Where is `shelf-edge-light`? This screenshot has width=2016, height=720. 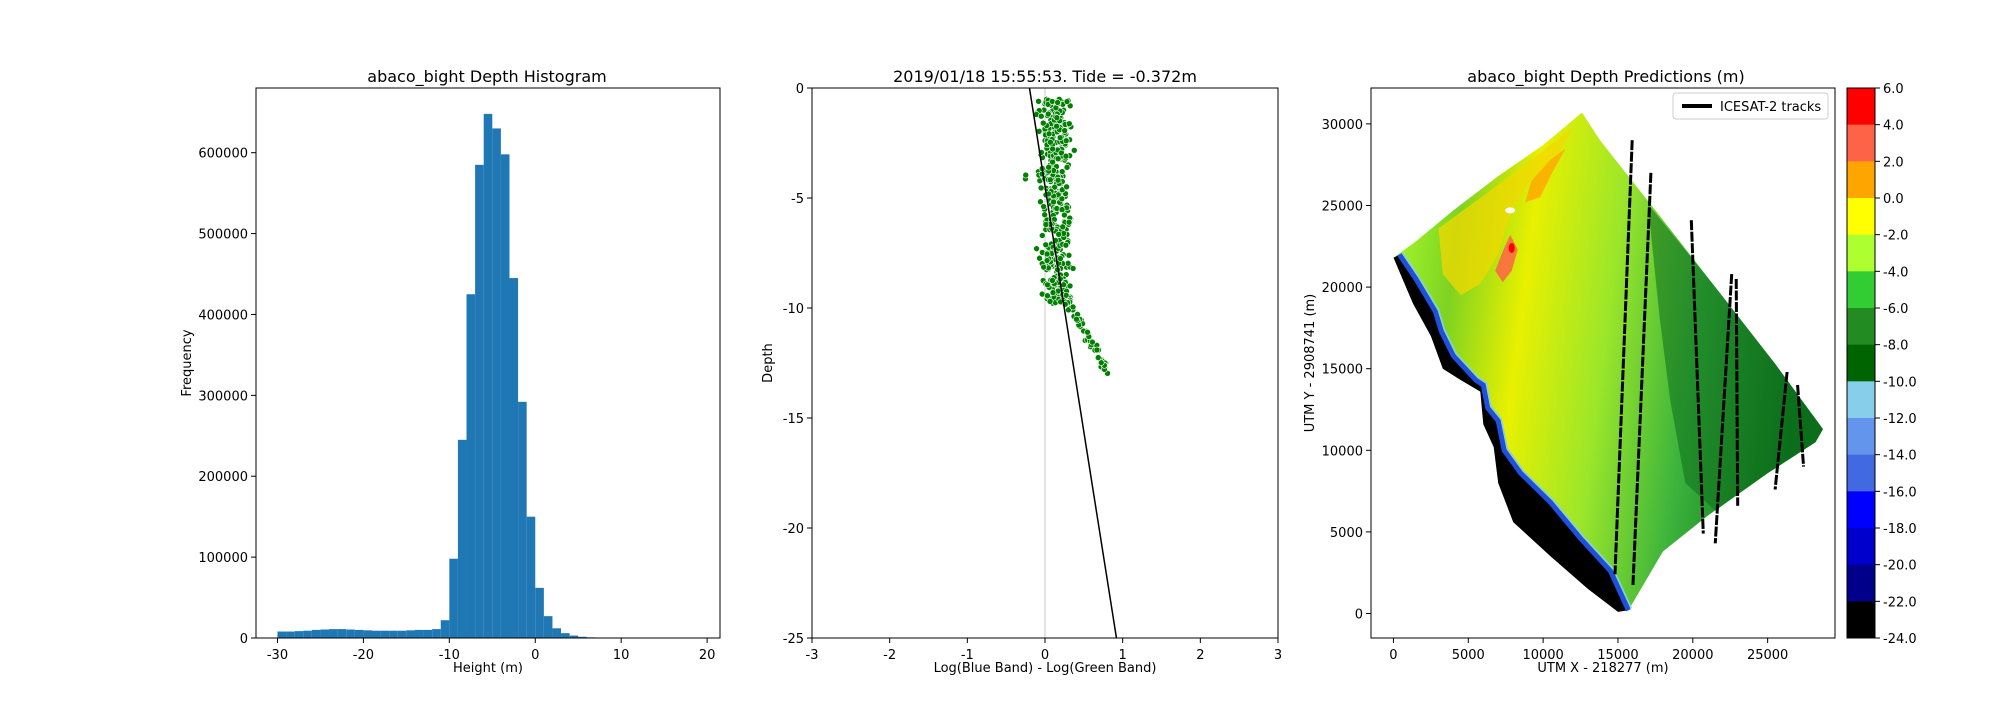 shelf-edge-light is located at coordinates (1517, 430).